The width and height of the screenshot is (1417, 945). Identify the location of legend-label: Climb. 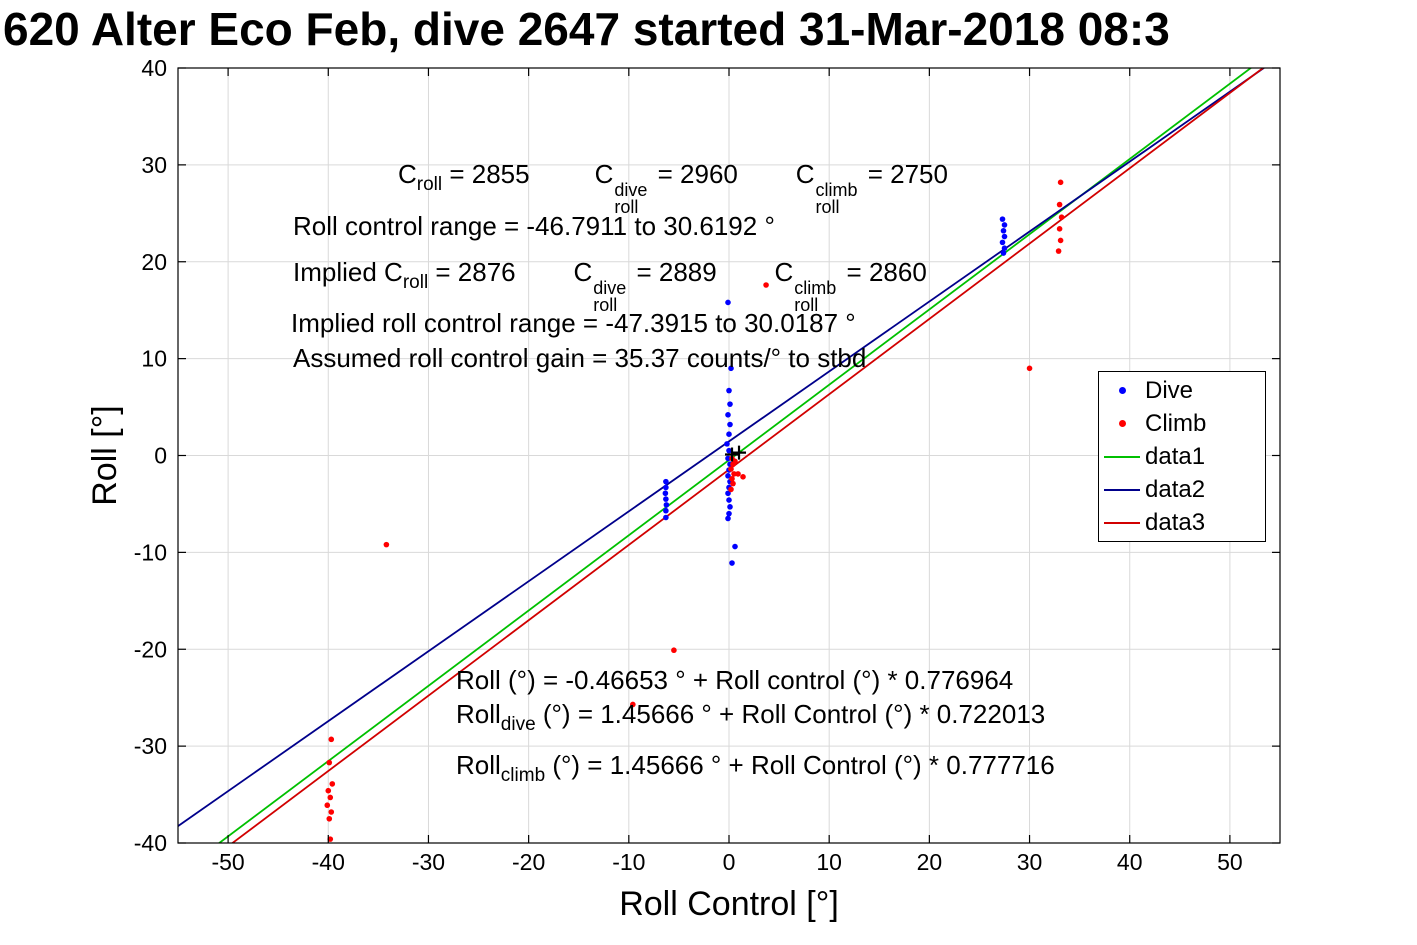
(1176, 423).